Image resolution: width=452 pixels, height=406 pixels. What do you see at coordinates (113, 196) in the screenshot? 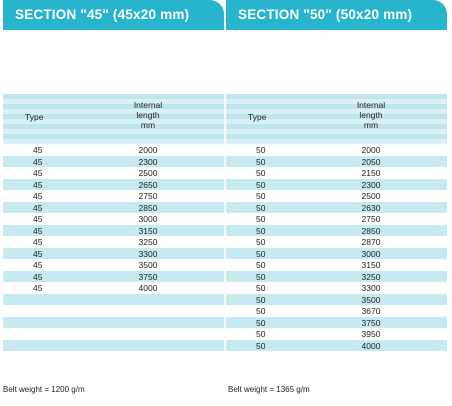
I see `table-row: 45 2750` at bounding box center [113, 196].